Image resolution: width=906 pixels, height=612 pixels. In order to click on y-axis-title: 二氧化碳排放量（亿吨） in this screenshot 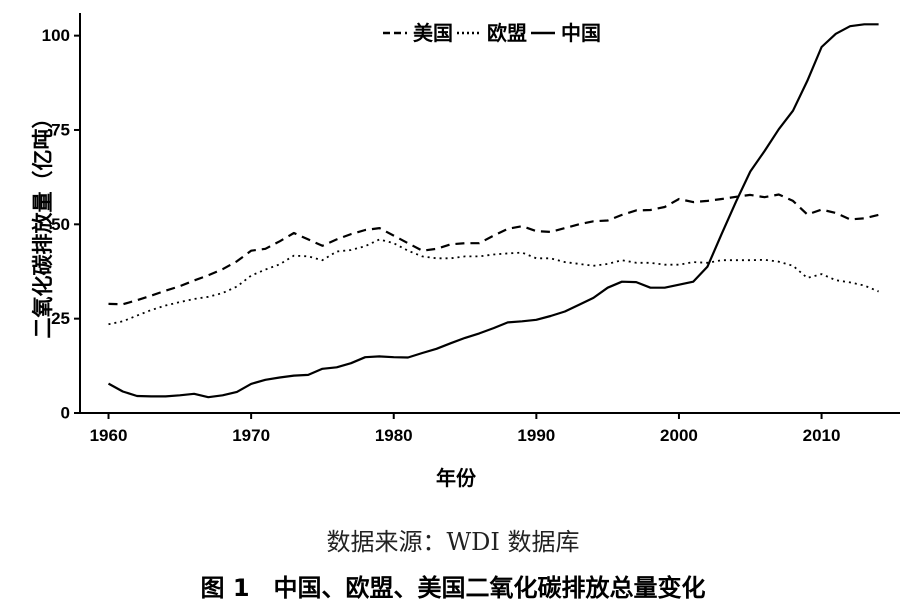, I will do `click(43, 223)`.